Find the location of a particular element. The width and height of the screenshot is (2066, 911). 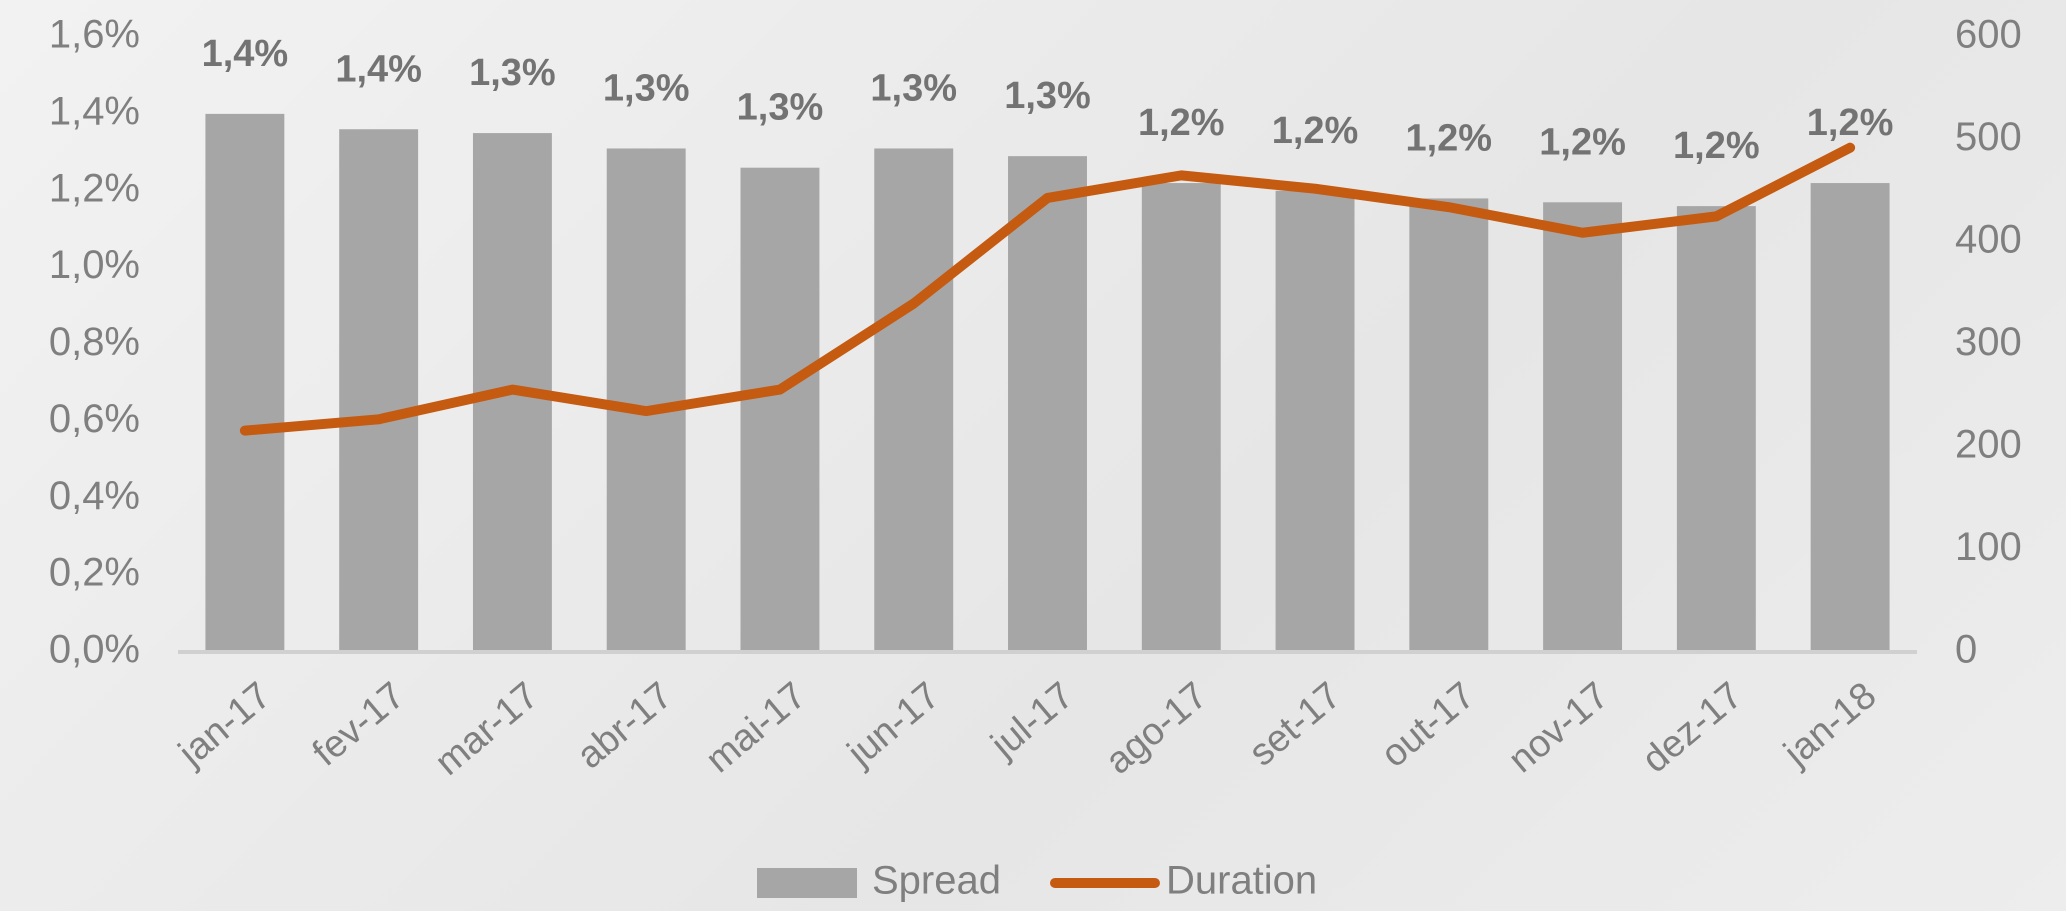

y2-tick-label: 600 is located at coordinates (1988, 35).